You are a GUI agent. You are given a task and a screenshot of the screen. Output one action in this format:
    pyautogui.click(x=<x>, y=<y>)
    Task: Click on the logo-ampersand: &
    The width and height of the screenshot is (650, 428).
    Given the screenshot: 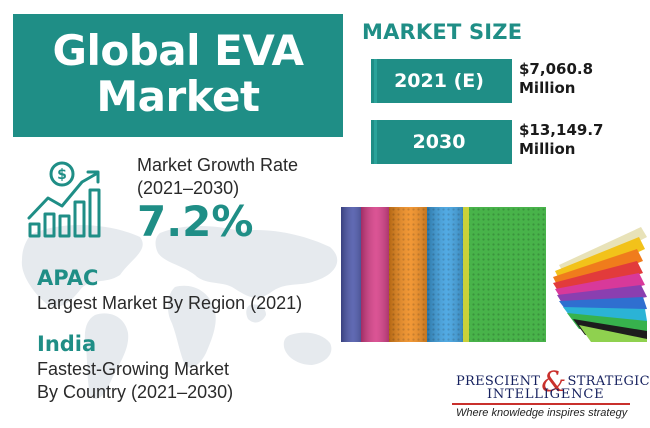 What is the action you would take?
    pyautogui.click(x=554, y=381)
    